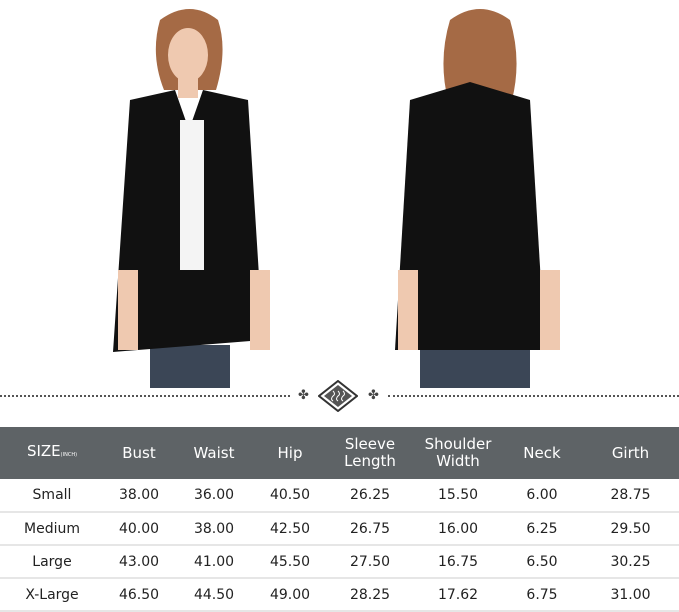 The width and height of the screenshot is (679, 612). Describe the element at coordinates (533, 396) in the screenshot. I see `dotted-divider-right` at that location.